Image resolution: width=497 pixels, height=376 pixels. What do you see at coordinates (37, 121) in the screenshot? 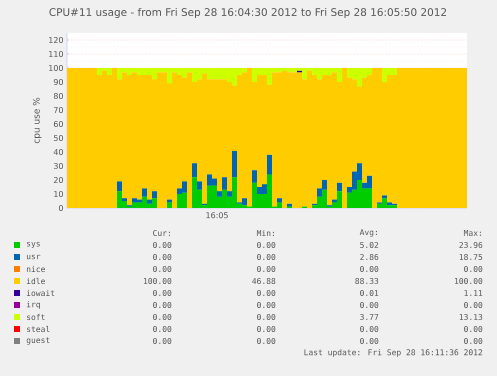
I see `y-axis-title: cpu use %` at bounding box center [37, 121].